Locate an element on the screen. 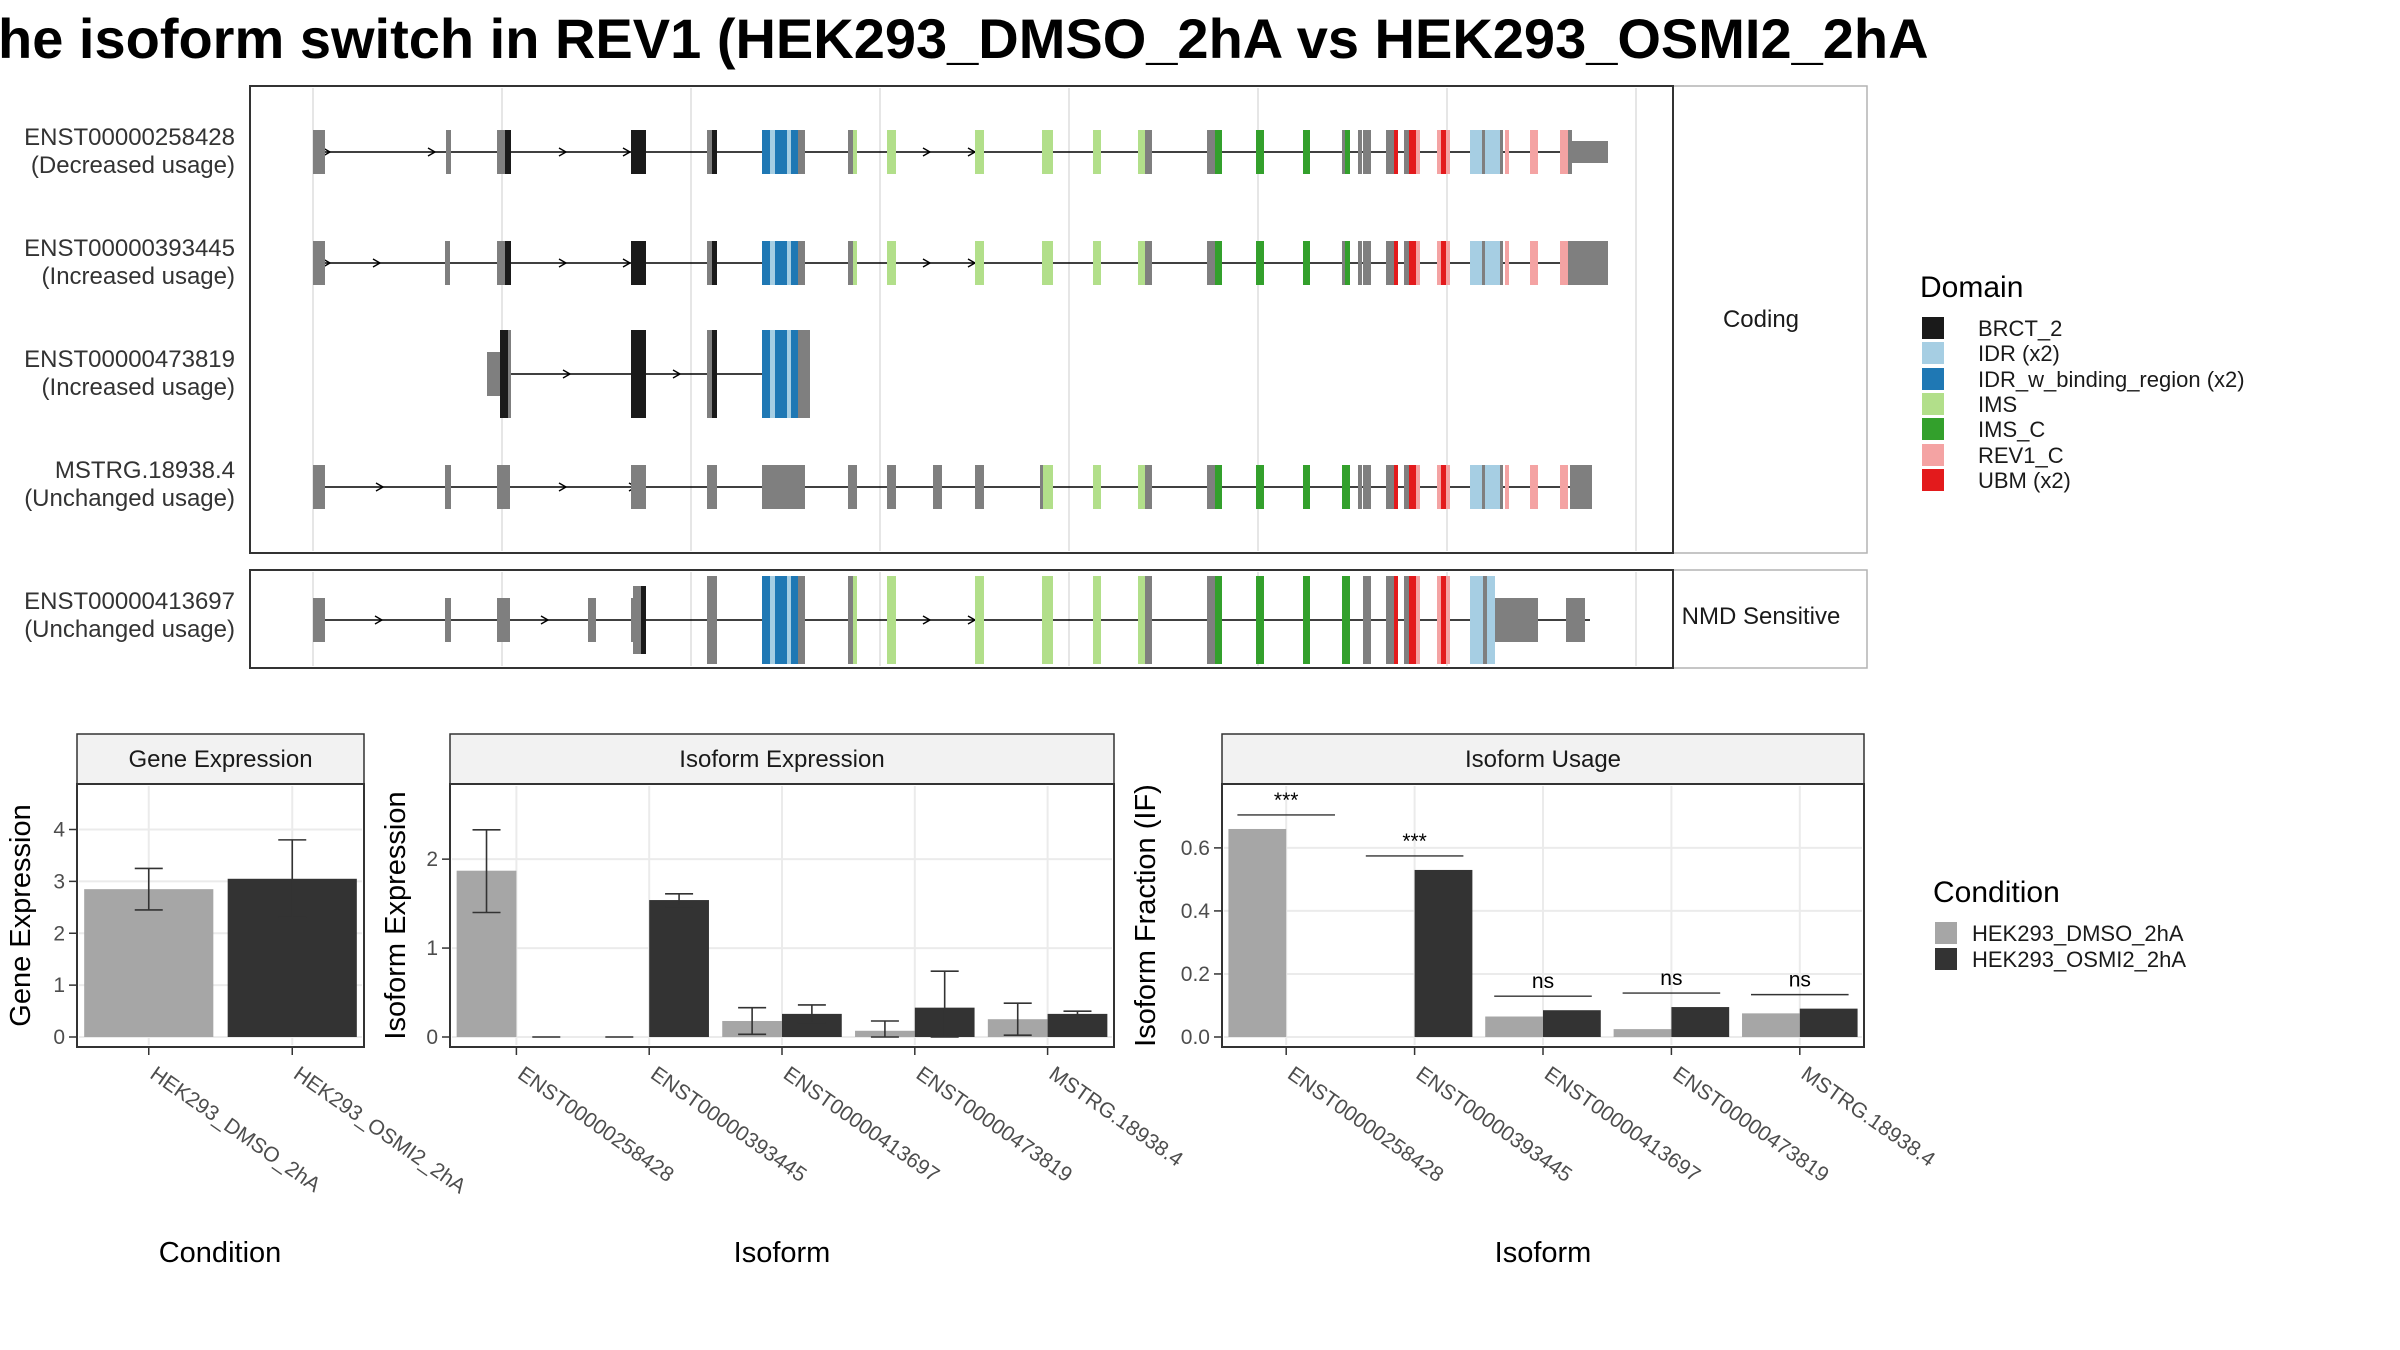 This screenshot has width=2400, height=1350. bar-hek293-dmso-2ha is located at coordinates (149, 963).